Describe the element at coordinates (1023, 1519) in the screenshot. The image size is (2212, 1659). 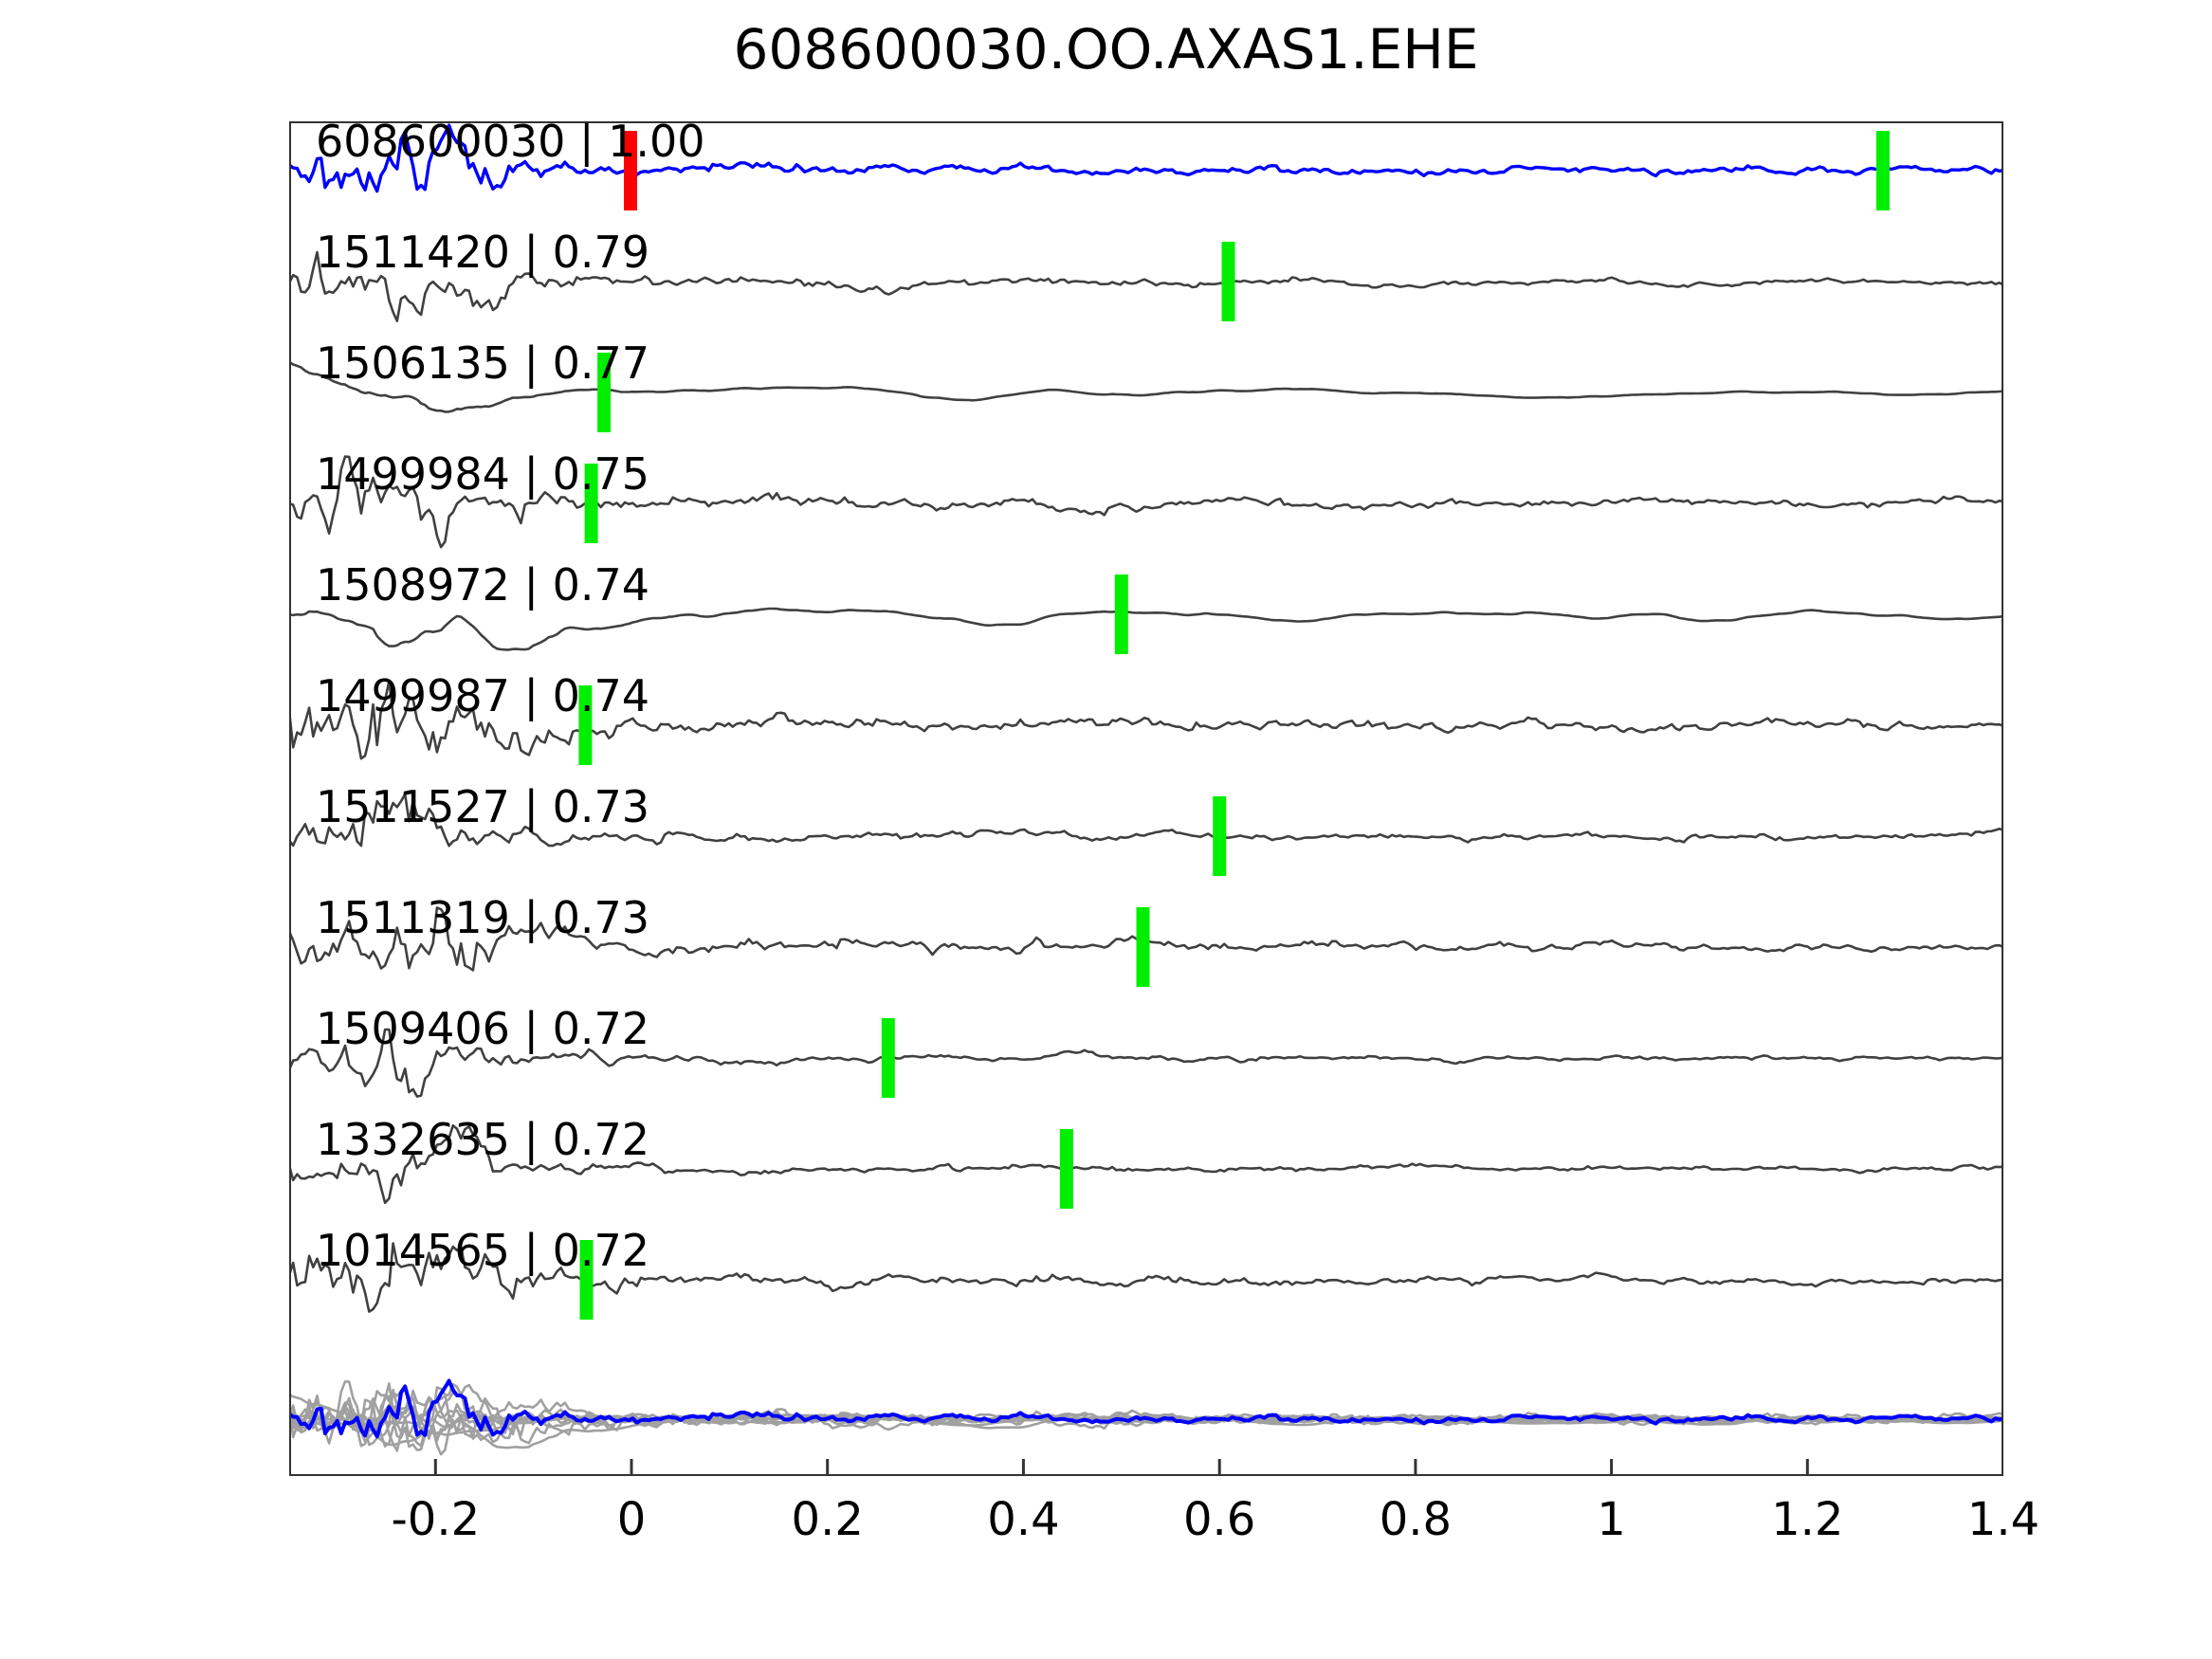
I see `xtick-label: 0.4` at that location.